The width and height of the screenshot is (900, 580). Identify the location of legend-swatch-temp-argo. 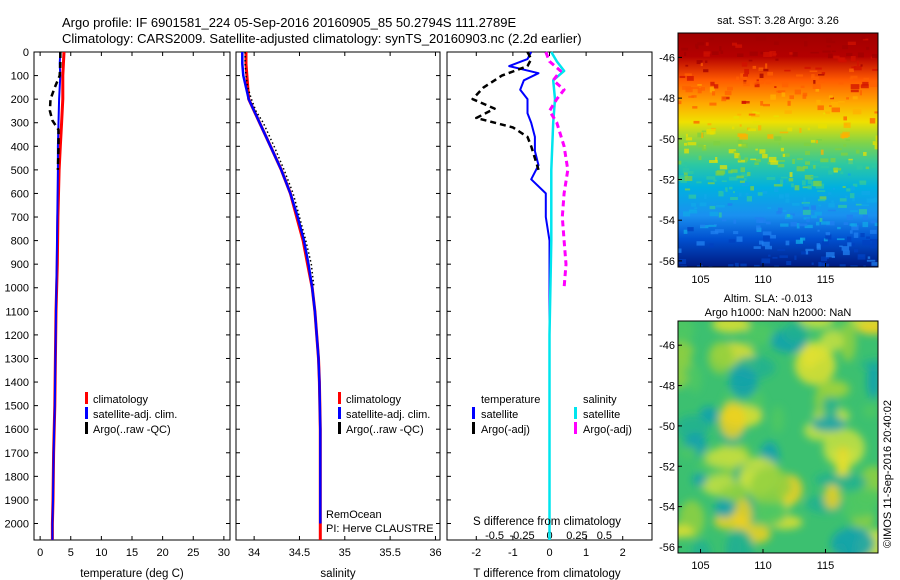
(473, 428).